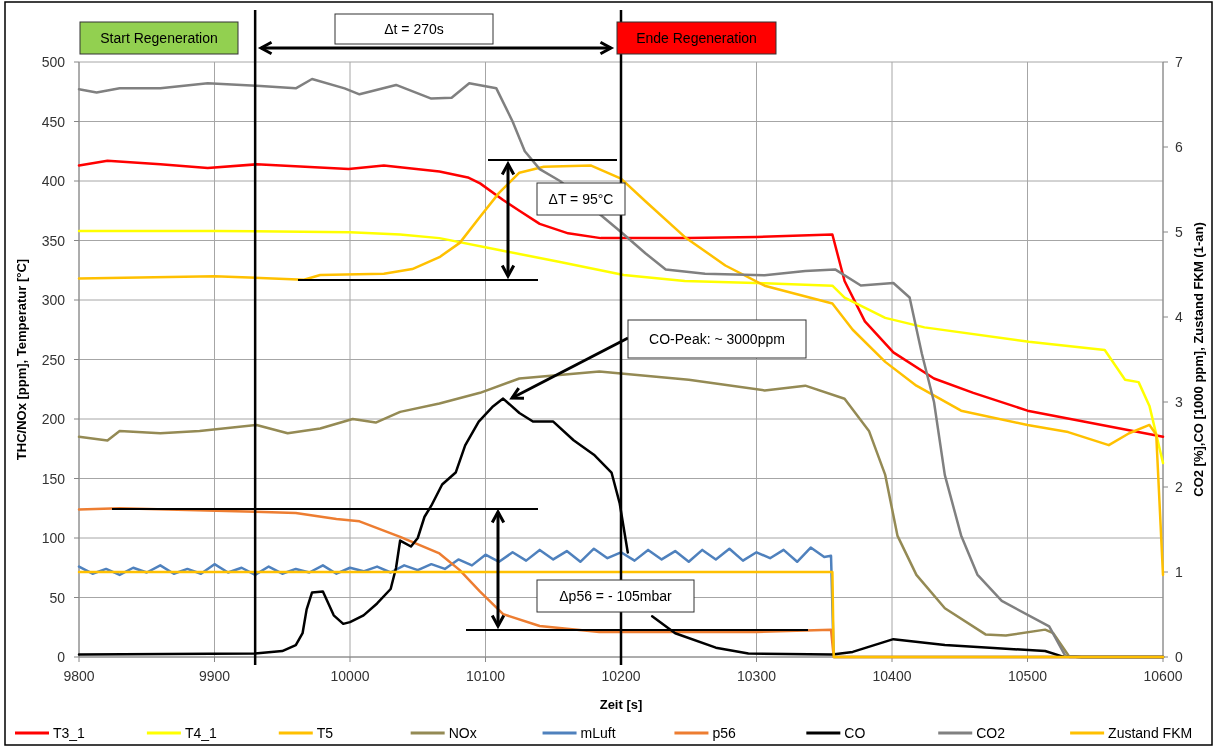  What do you see at coordinates (53, 240) in the screenshot?
I see `y-tick-label: 350` at bounding box center [53, 240].